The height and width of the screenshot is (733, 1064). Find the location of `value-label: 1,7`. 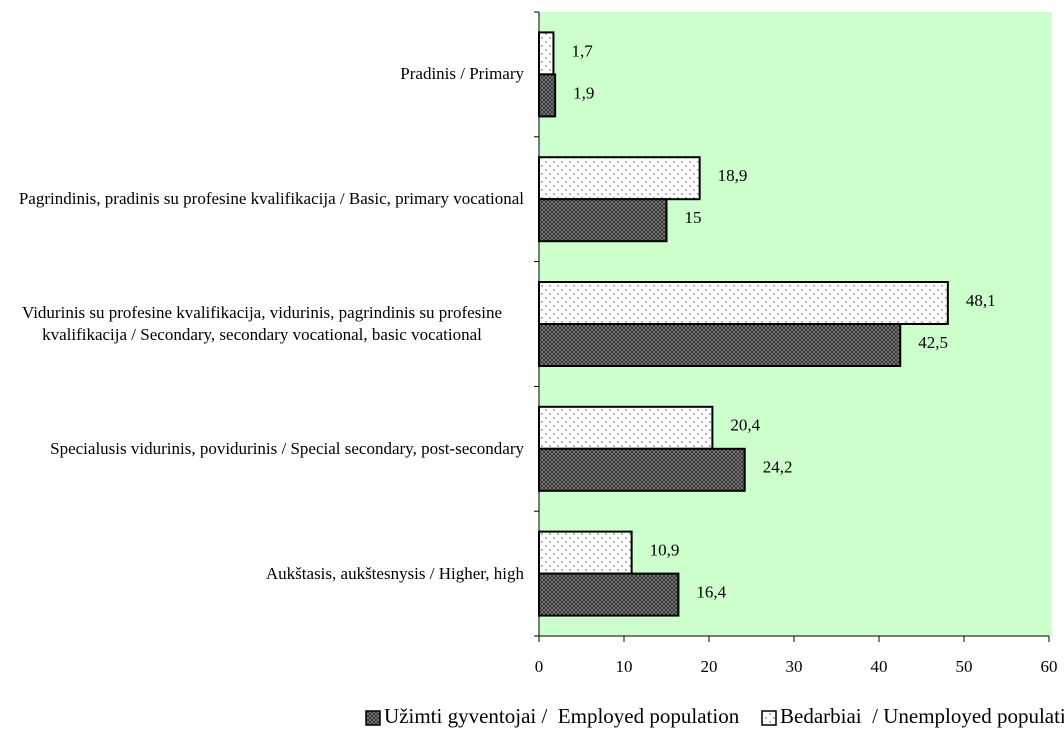

value-label: 1,7 is located at coordinates (582, 50).